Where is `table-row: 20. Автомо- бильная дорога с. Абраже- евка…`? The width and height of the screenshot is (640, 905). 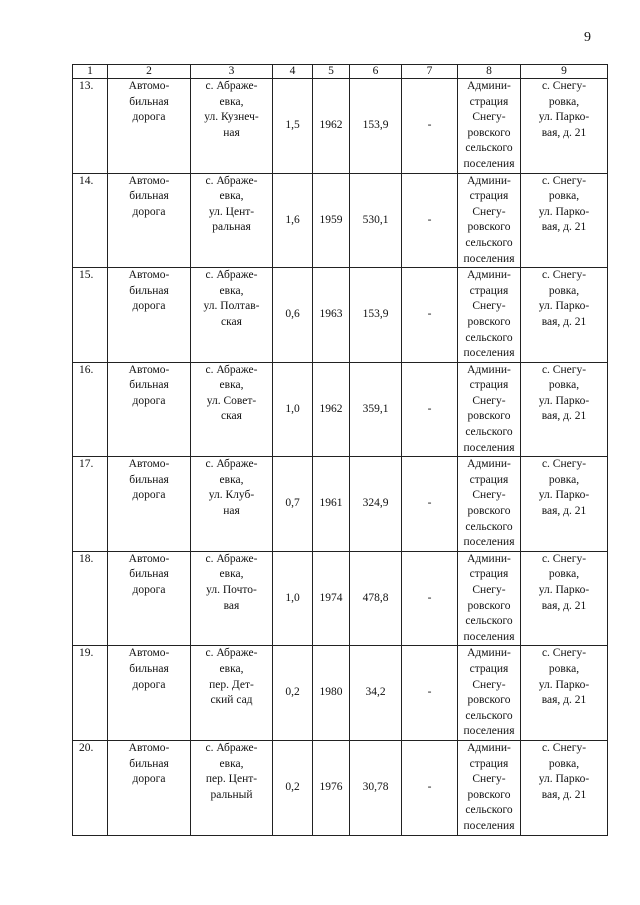
table-row: 20. Автомо- бильная дорога с. Абраже- евка… is located at coordinates (340, 787).